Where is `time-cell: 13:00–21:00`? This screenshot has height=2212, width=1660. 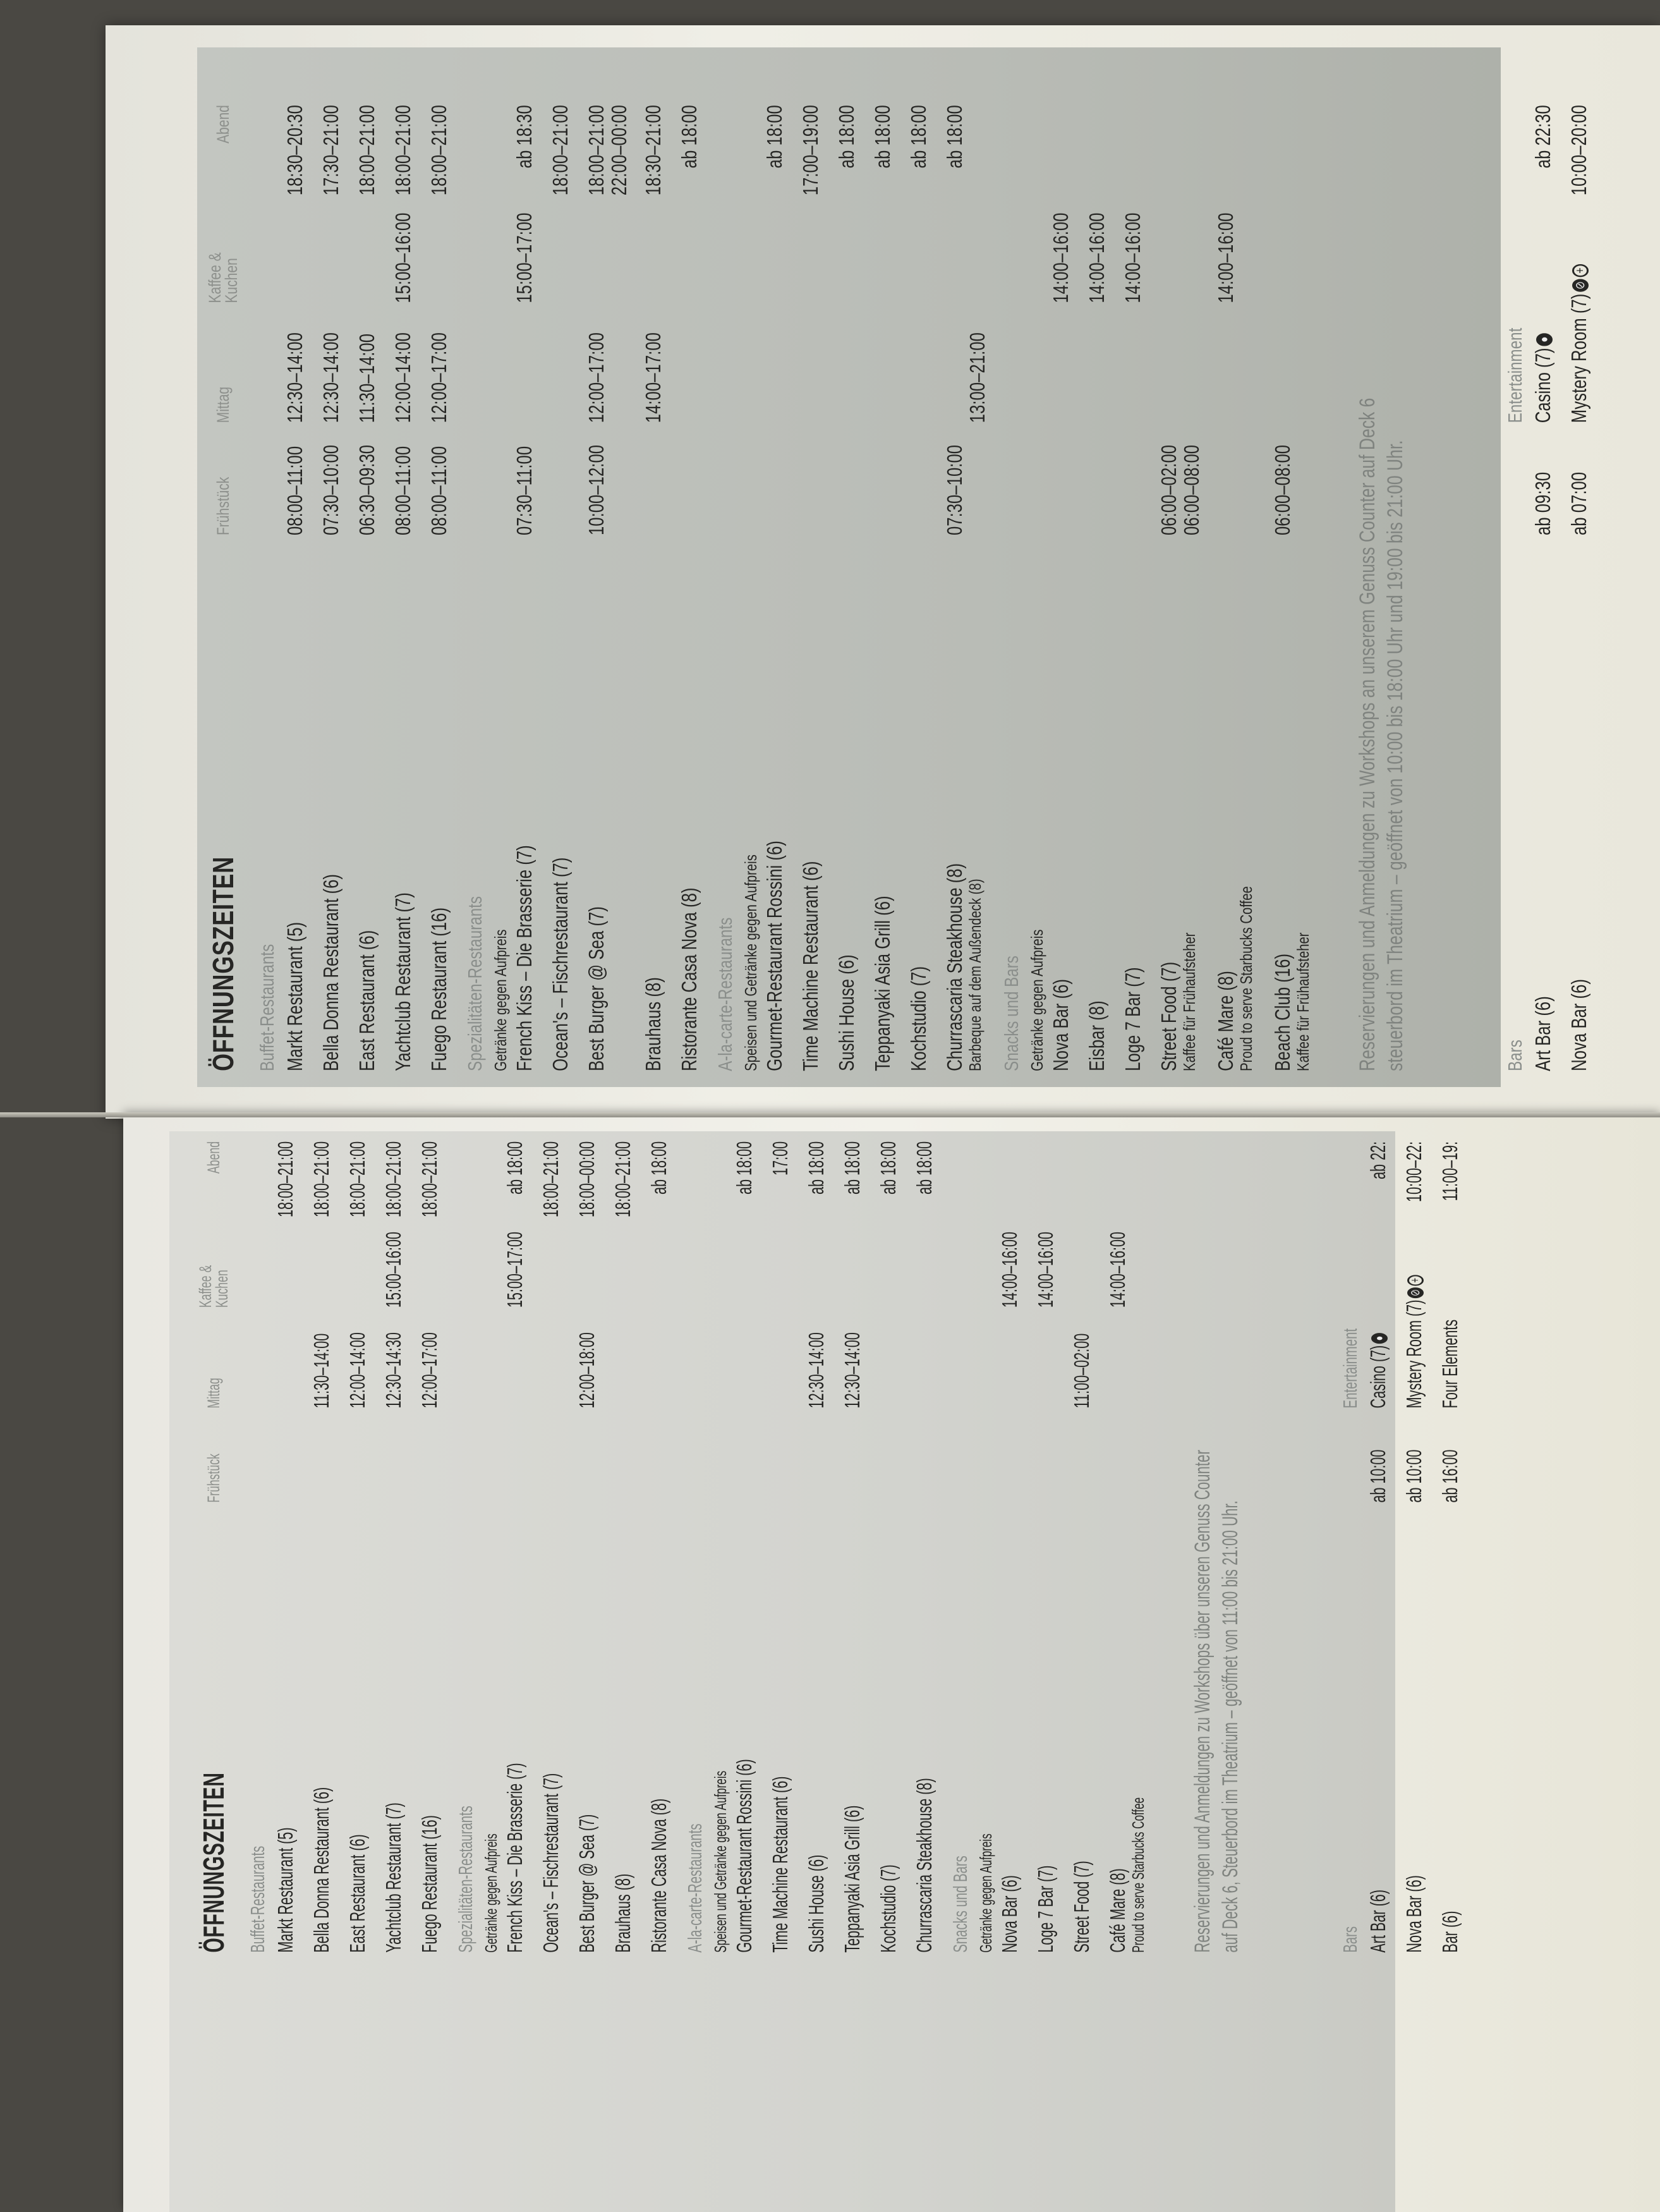 time-cell: 13:00–21:00 is located at coordinates (977, 377).